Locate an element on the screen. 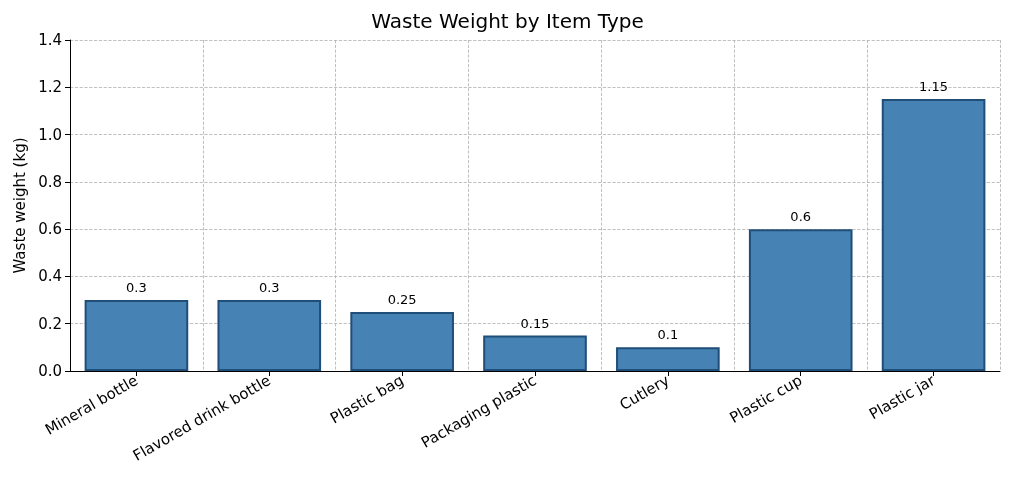 Image resolution: width=1015 pixels, height=481 pixels. data-label: 0.1 is located at coordinates (668, 335).